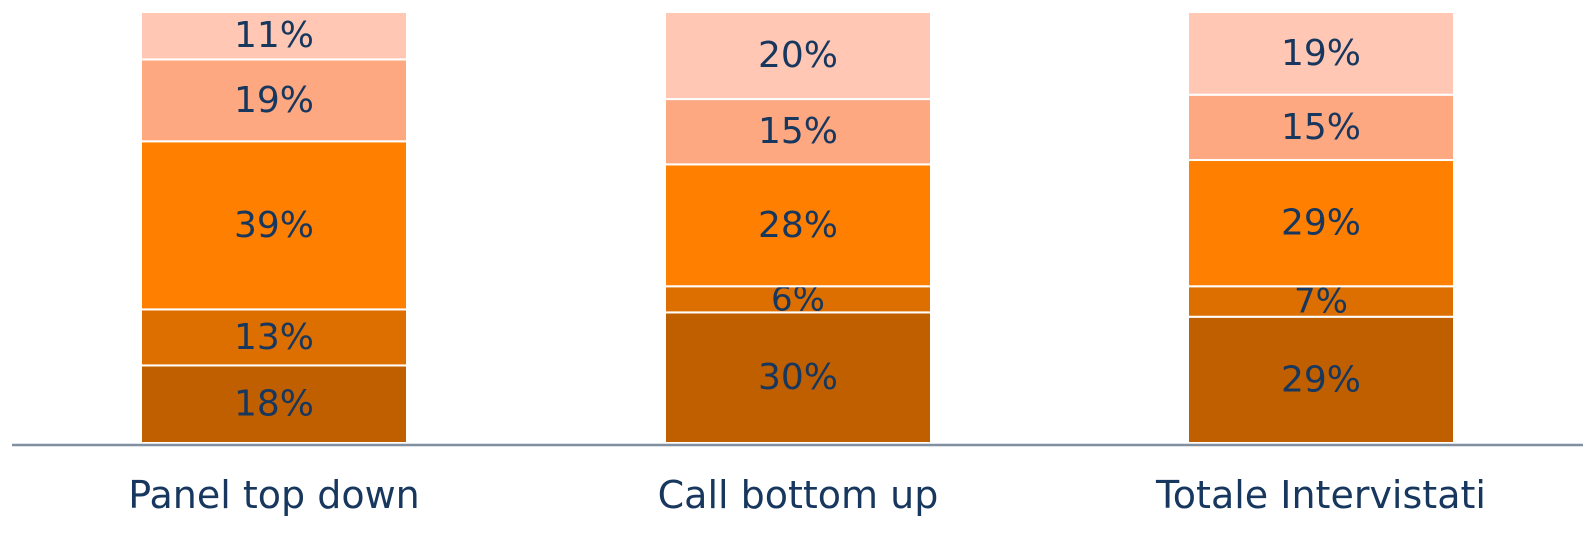 Image resolution: width=1583 pixels, height=535 pixels. I want to click on data-label: 13%, so click(274, 337).